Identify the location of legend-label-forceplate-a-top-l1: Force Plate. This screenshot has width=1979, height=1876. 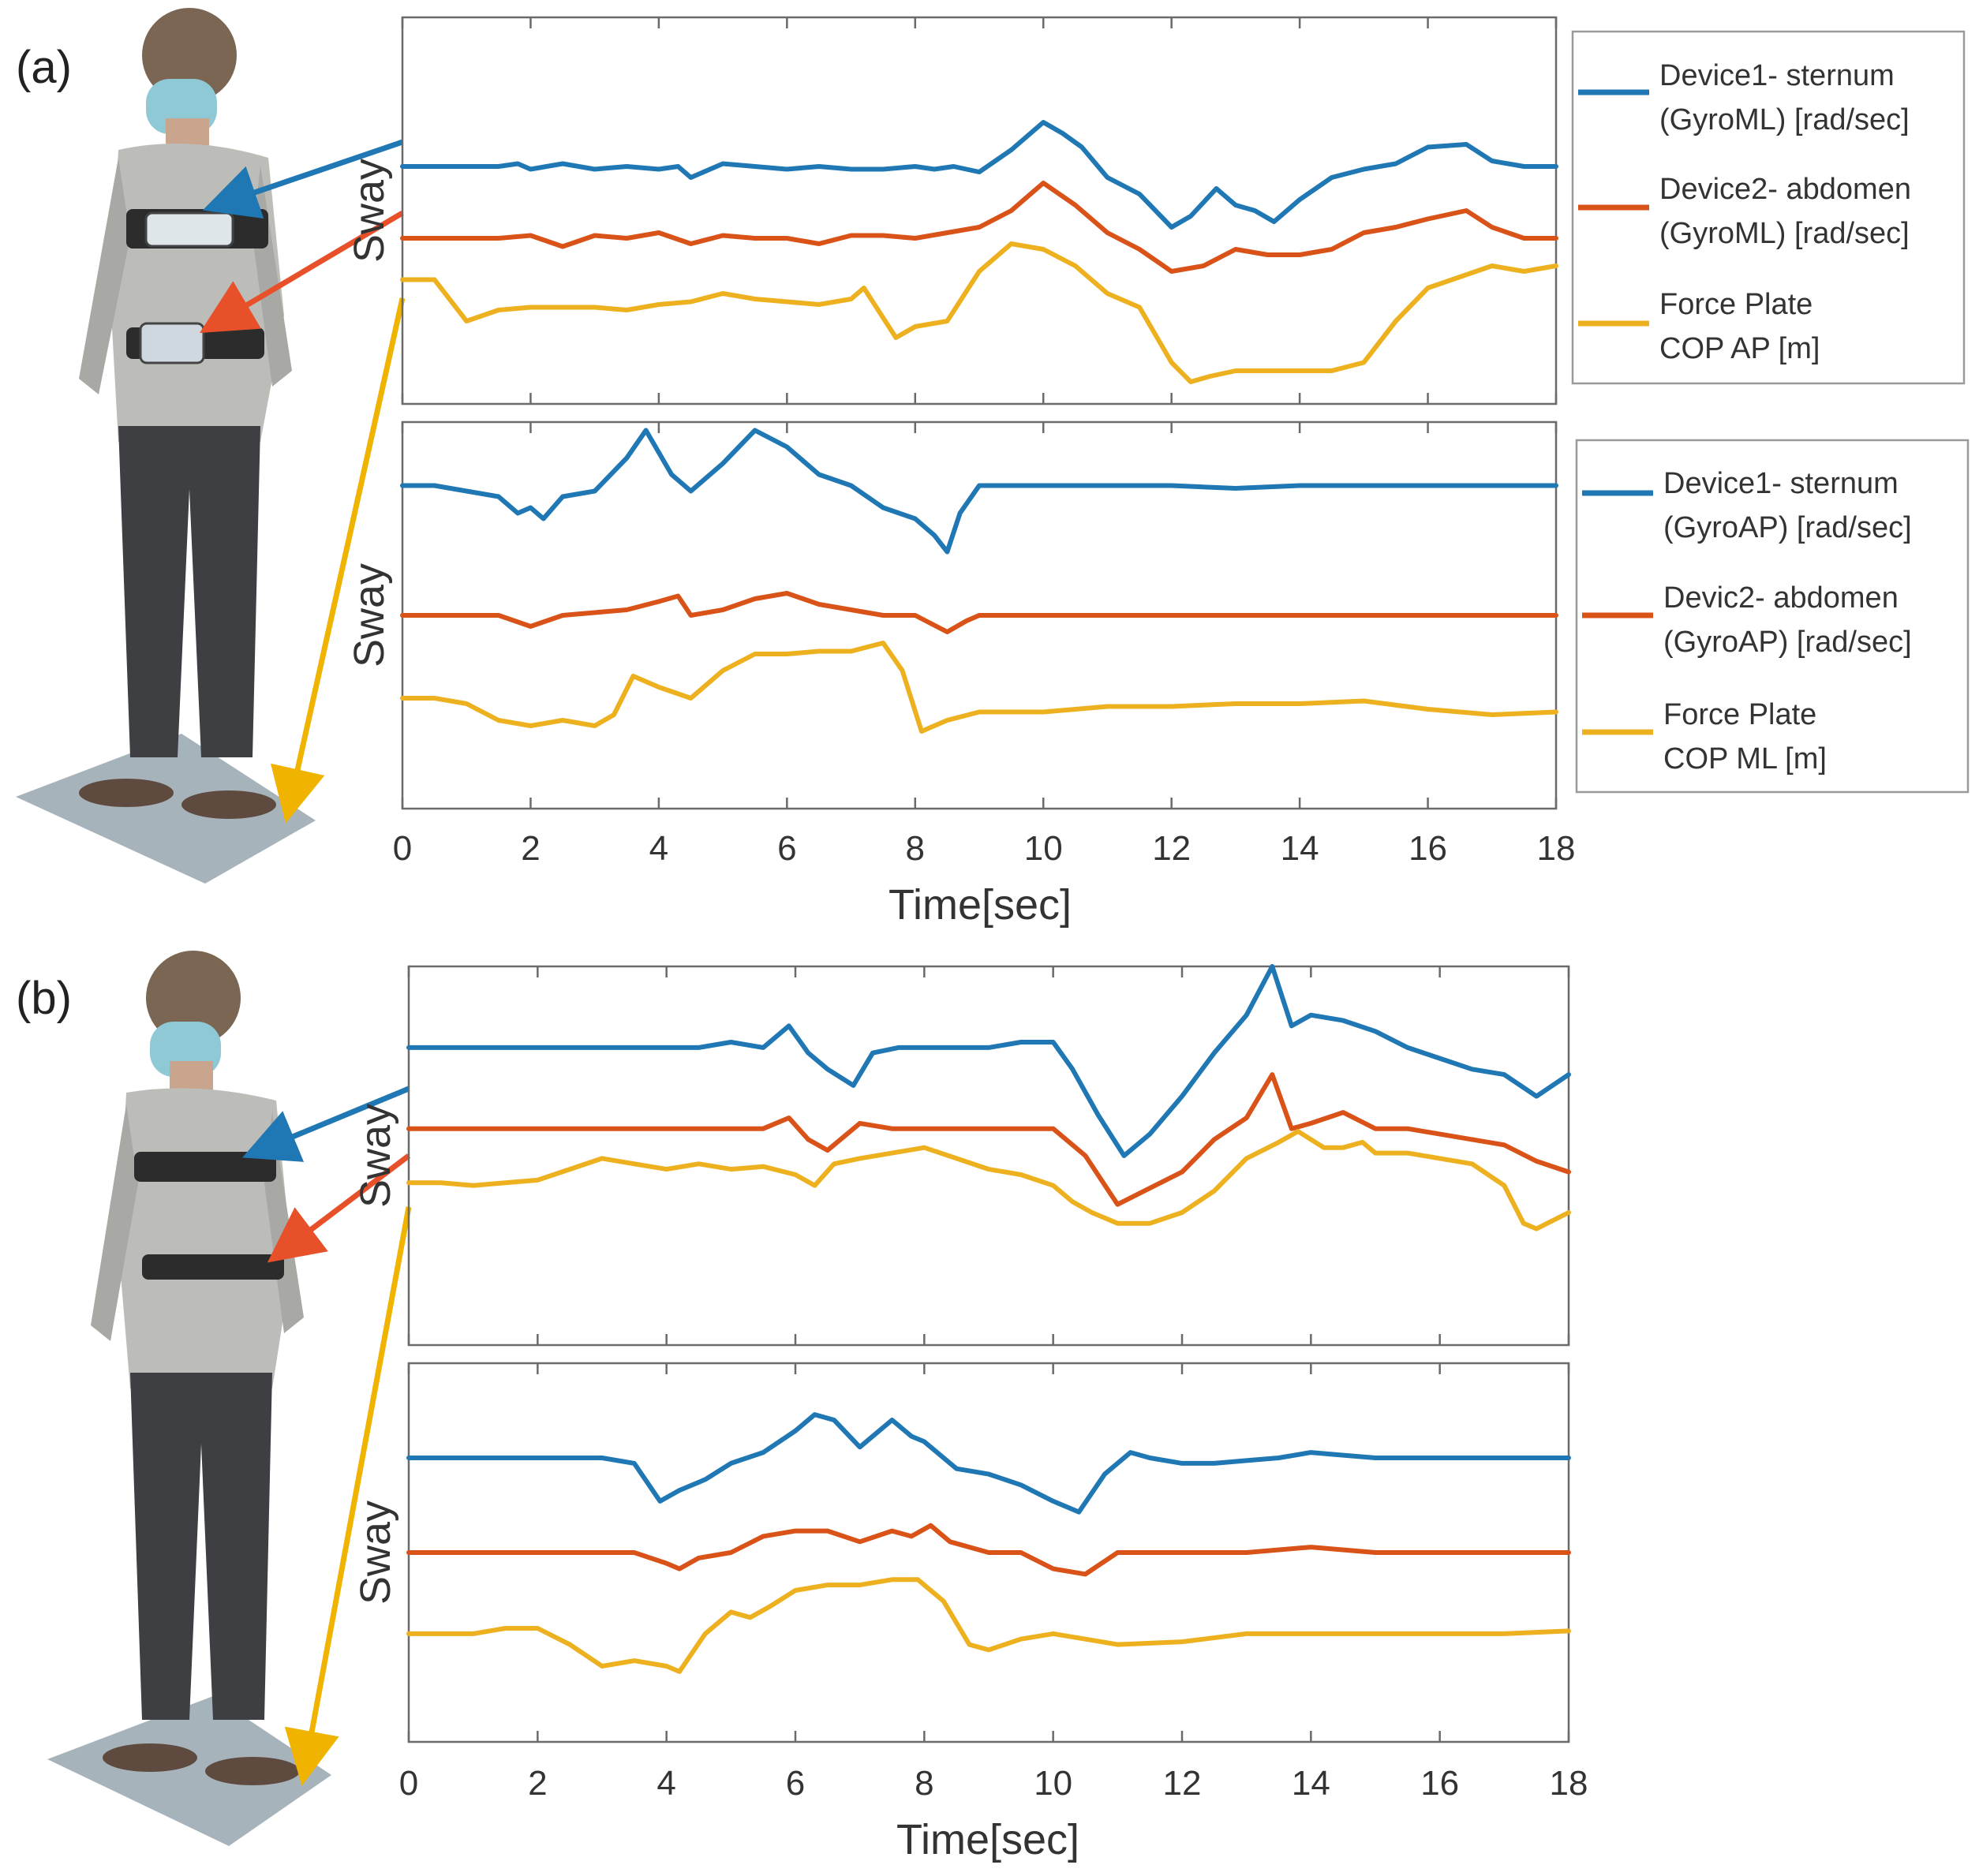
(1736, 304).